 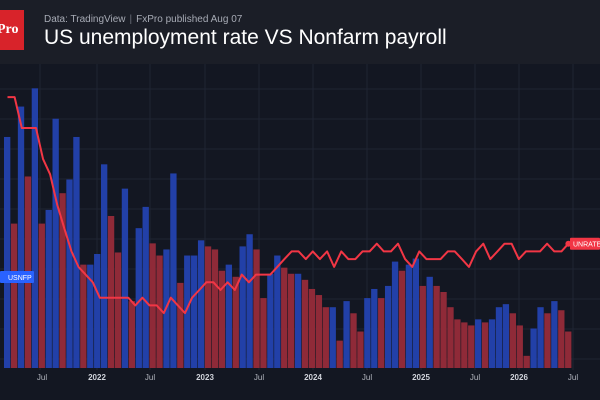 I want to click on unrate-last-point, so click(x=568, y=243).